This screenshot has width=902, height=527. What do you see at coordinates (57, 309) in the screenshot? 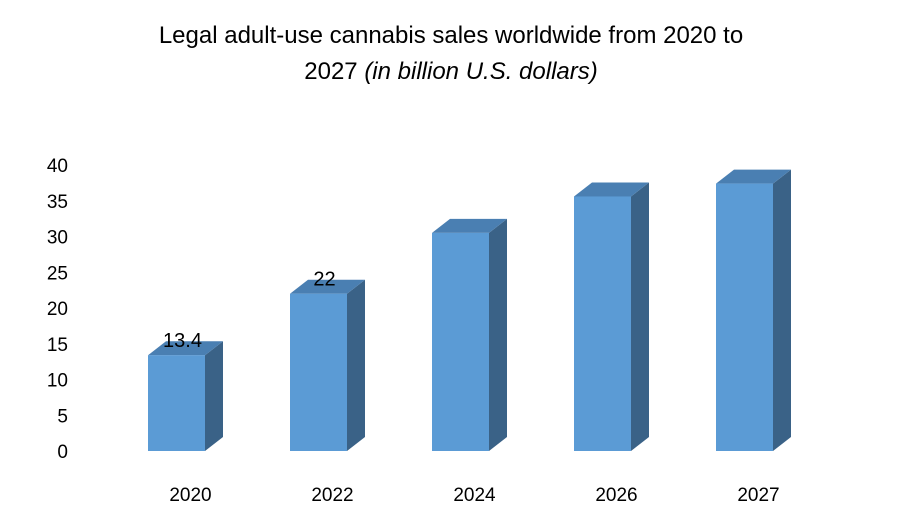
I see `y-tick-label: 20` at bounding box center [57, 309].